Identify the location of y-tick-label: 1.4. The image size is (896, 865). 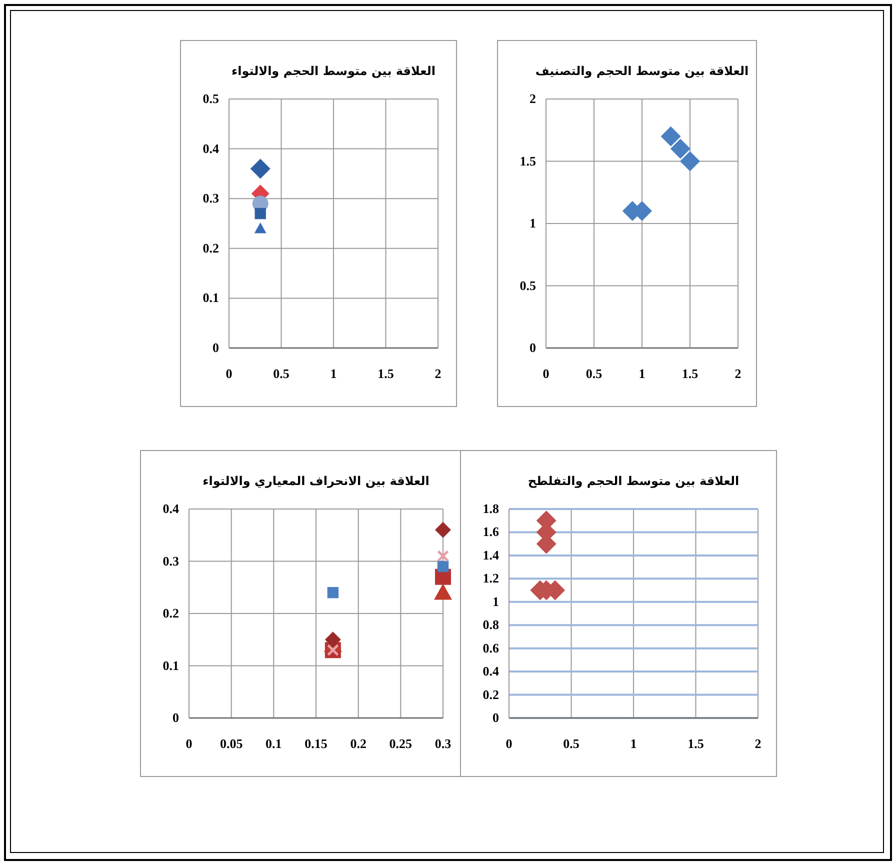
(491, 554).